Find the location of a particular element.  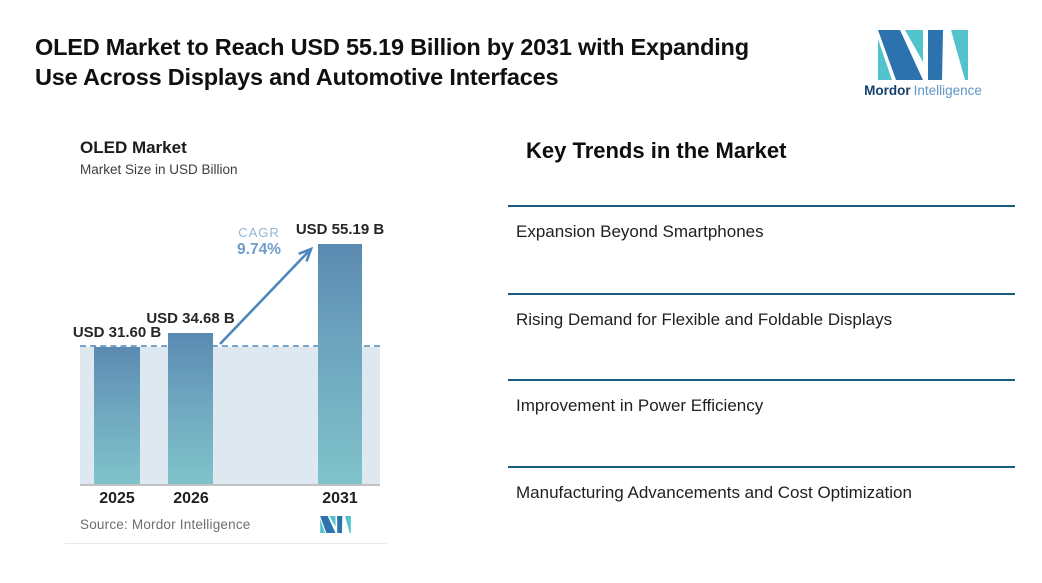

trends-heading: Key Trends in the Market is located at coordinates (656, 150).